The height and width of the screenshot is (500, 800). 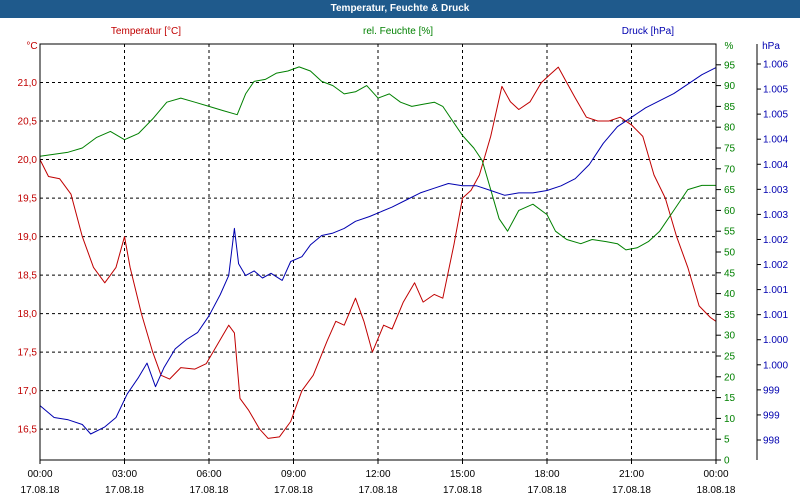 What do you see at coordinates (208, 474) in the screenshot?
I see `time-tick-label: 06:00` at bounding box center [208, 474].